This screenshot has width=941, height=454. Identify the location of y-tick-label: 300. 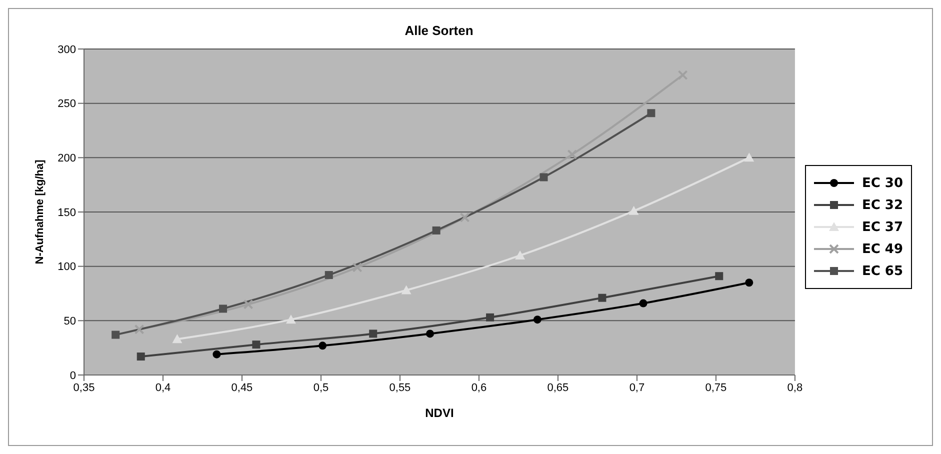
(67, 50).